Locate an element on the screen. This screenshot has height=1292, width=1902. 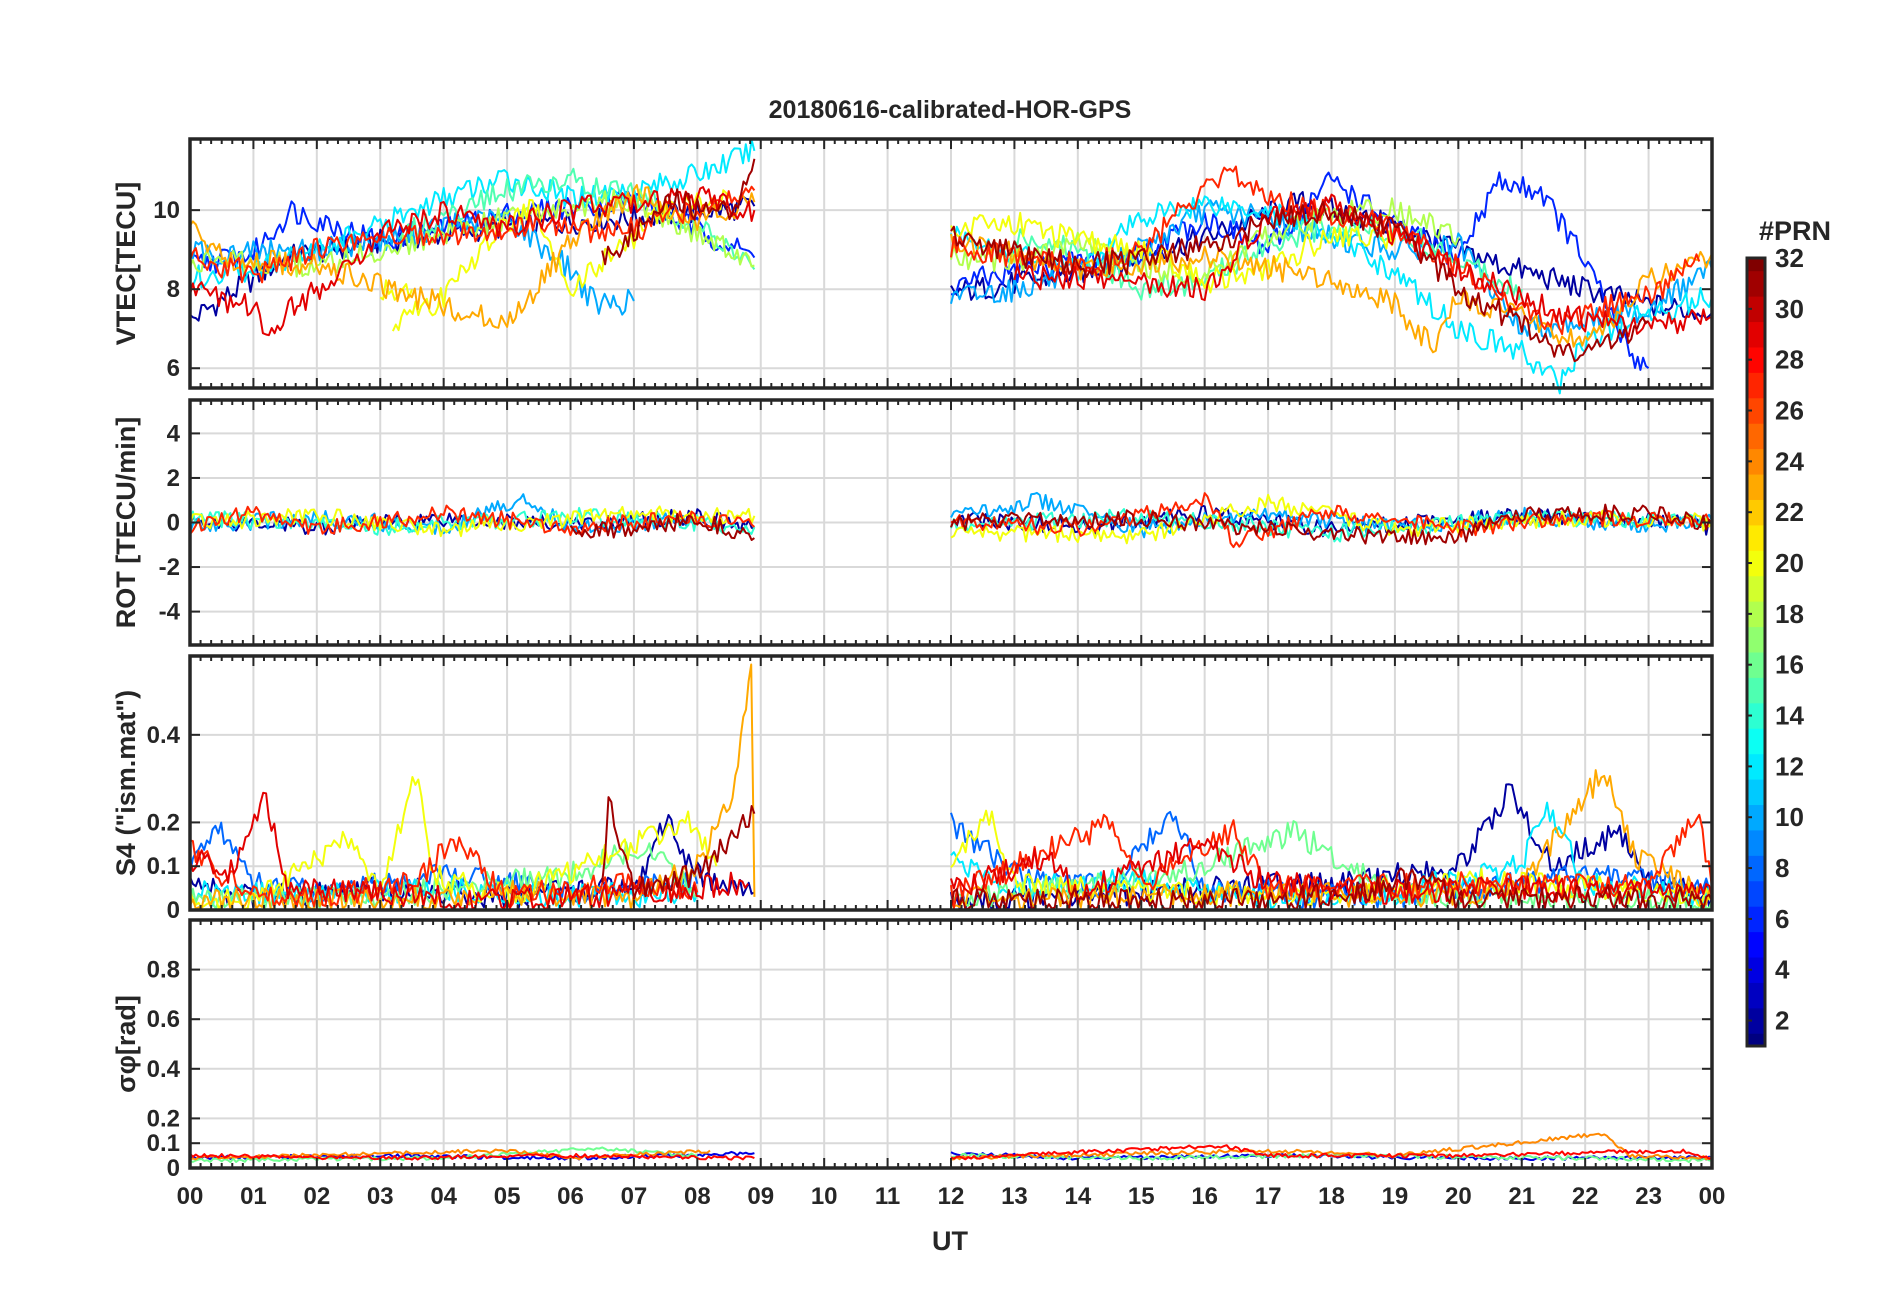
y-tick-label: 0.6 is located at coordinates (163, 1019).